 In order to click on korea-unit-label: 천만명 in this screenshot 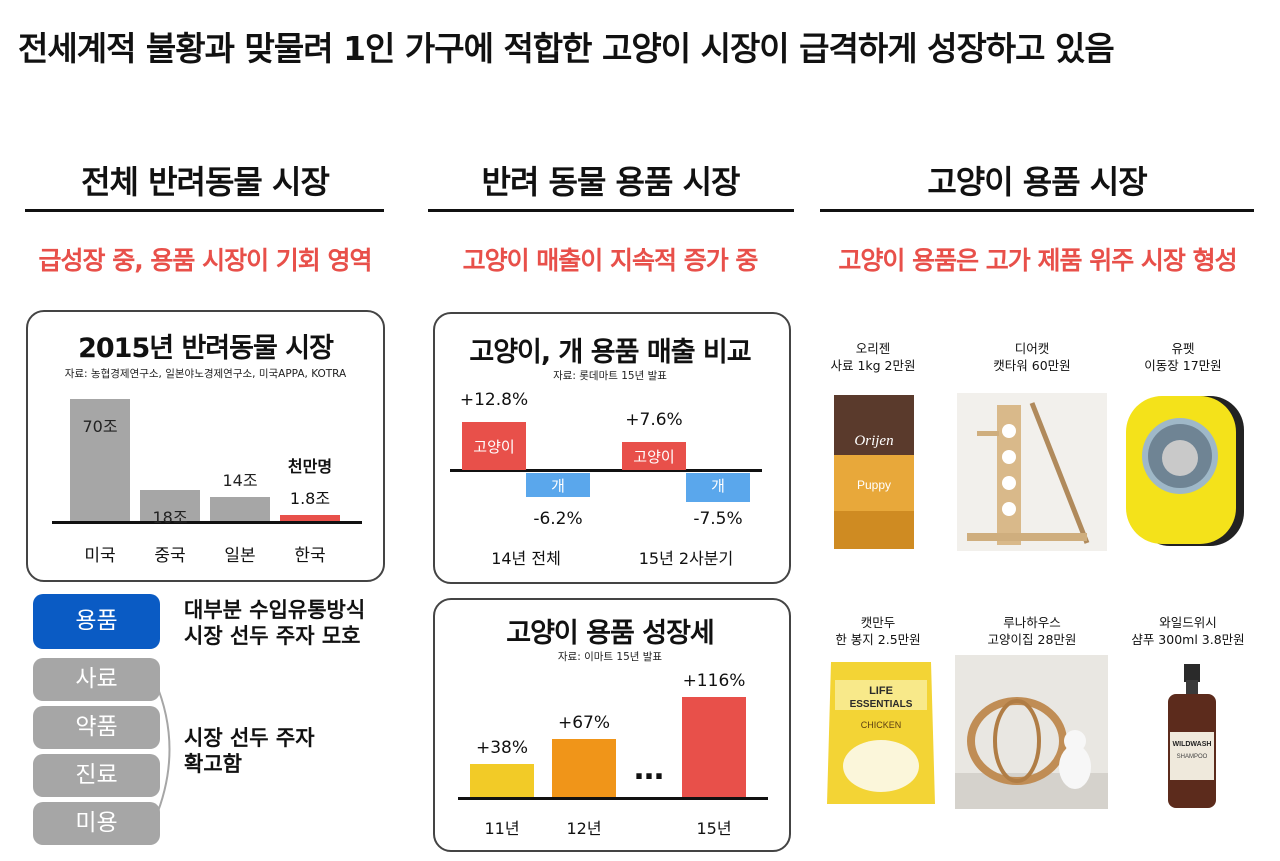, I will do `click(310, 466)`.